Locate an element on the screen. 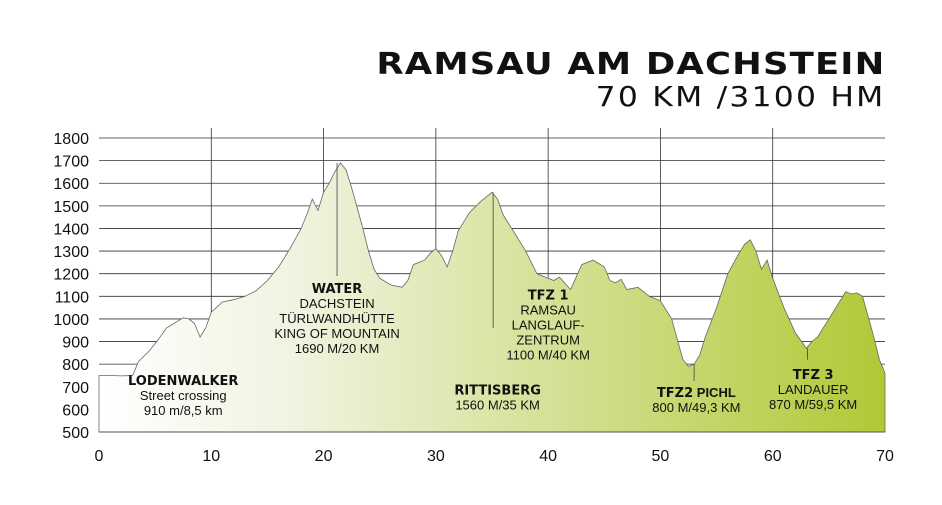 Image resolution: width=942 pixels, height=505 pixels. y-tick-label: 1200 is located at coordinates (71, 275).